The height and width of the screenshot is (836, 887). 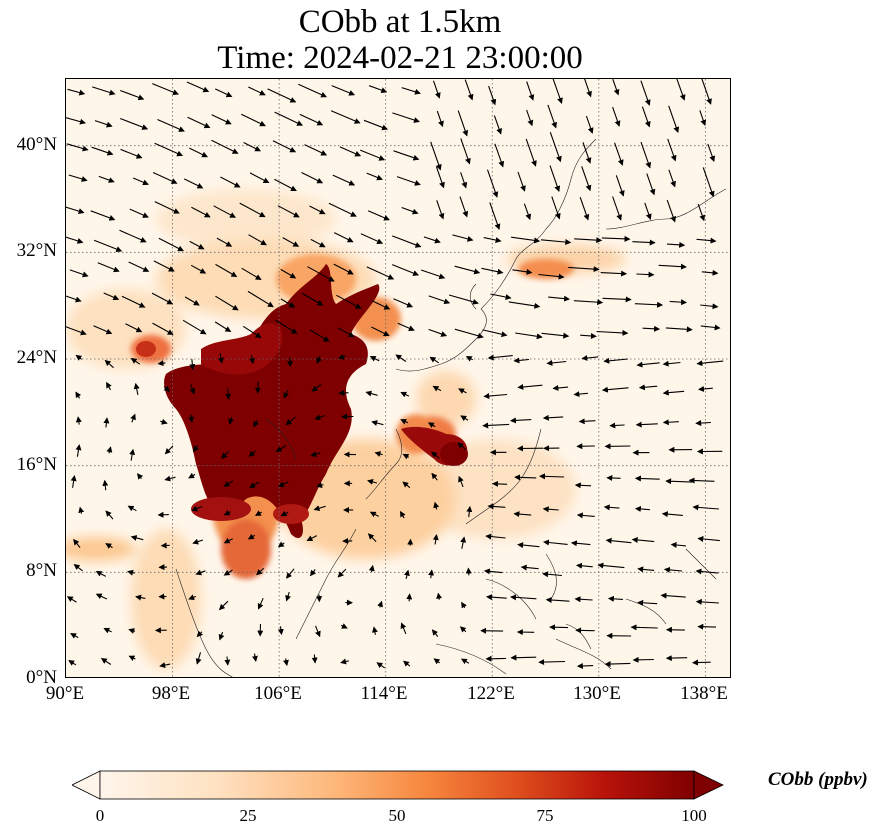 What do you see at coordinates (41, 570) in the screenshot?
I see `lat-tick-8: 8°N` at bounding box center [41, 570].